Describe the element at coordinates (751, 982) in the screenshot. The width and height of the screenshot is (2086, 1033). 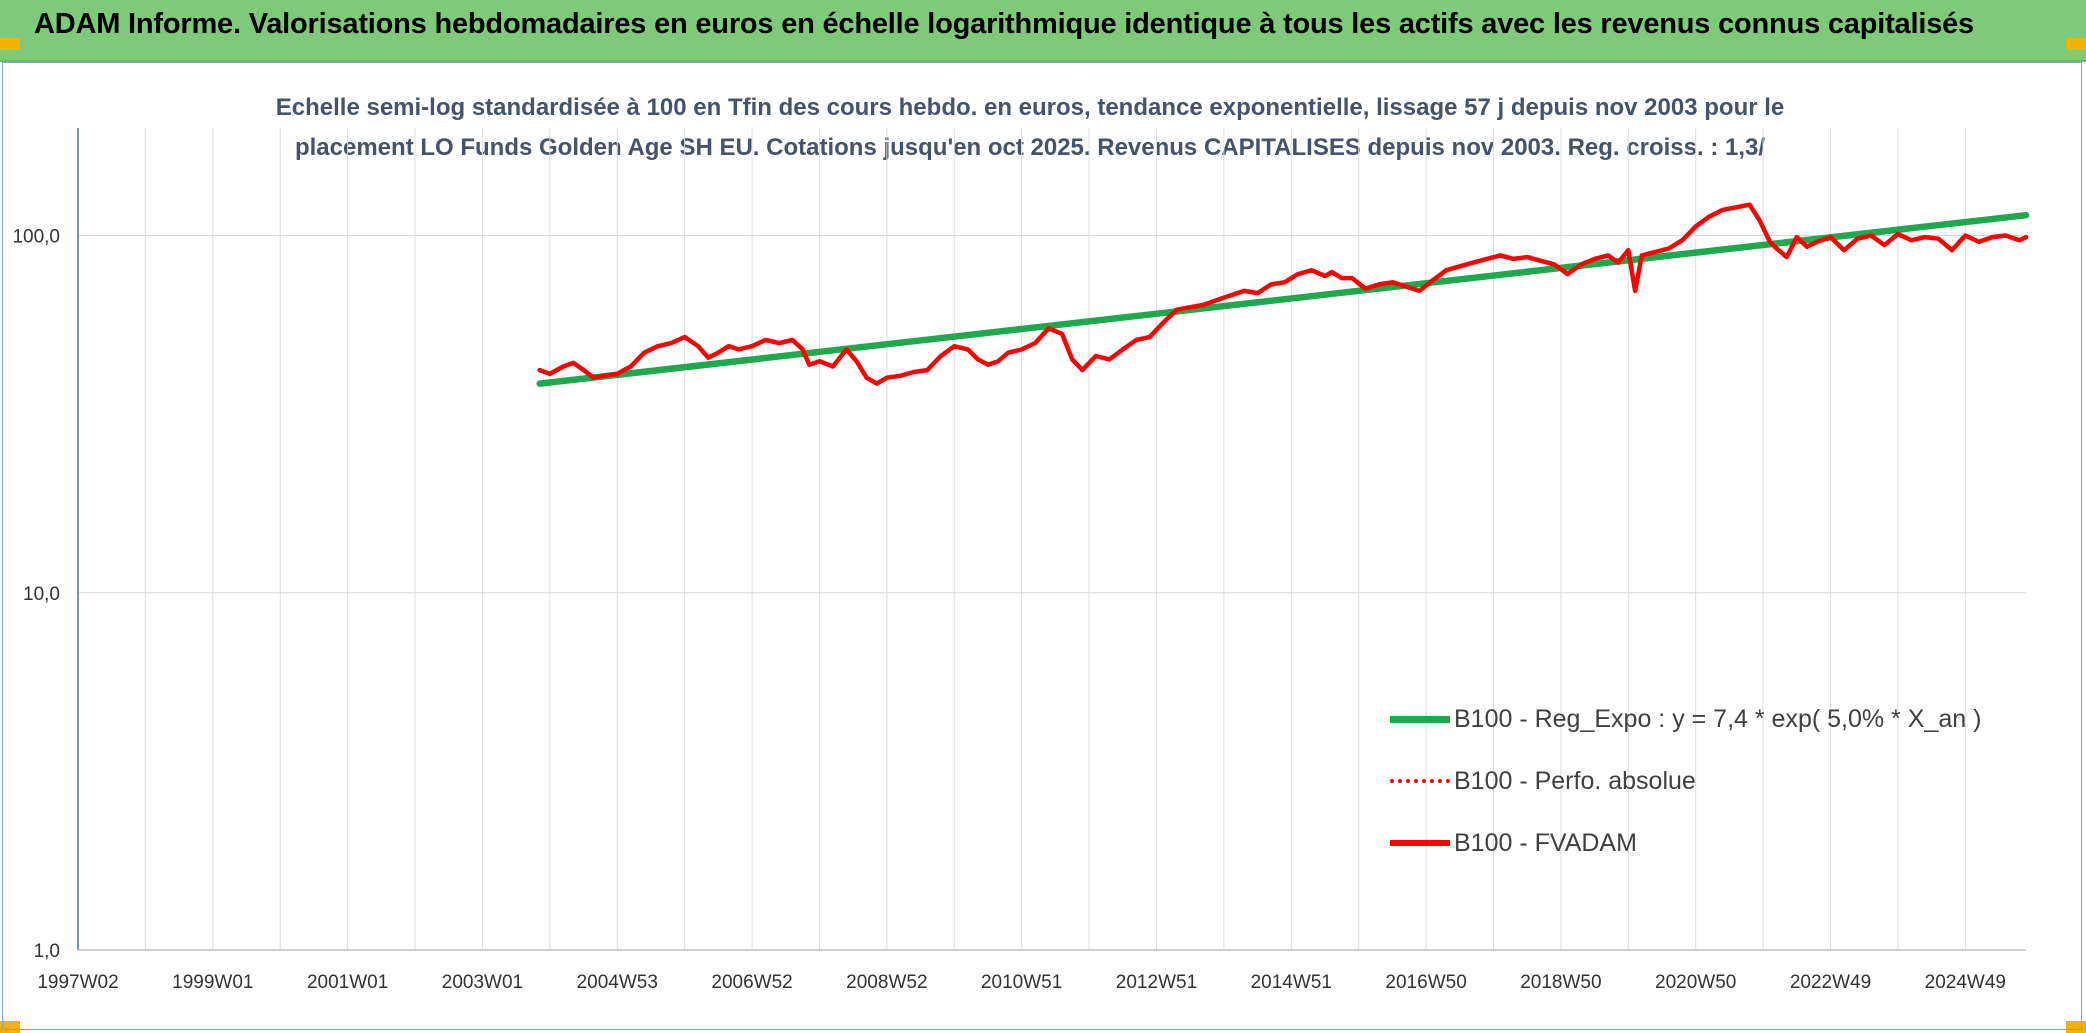
I see `x-tick-label: 2006W52` at that location.